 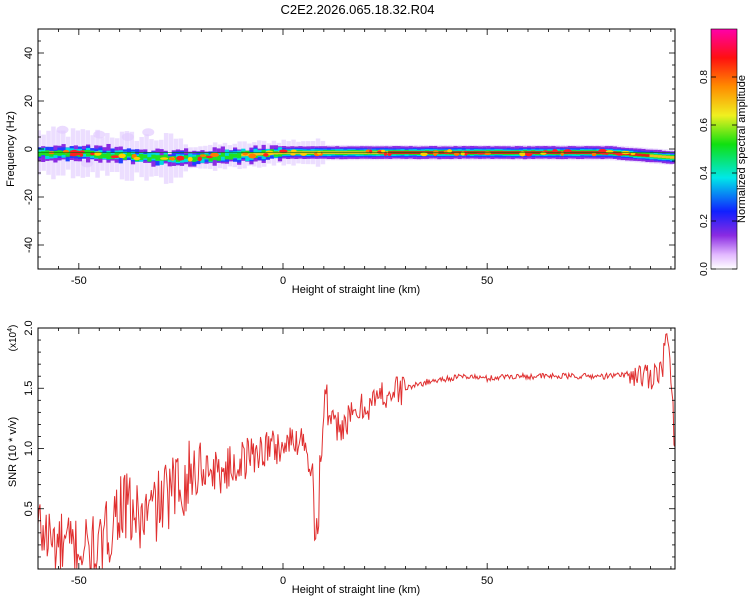 I want to click on chart-title: C2E2.2026.065.18.32.R04, so click(x=357, y=9).